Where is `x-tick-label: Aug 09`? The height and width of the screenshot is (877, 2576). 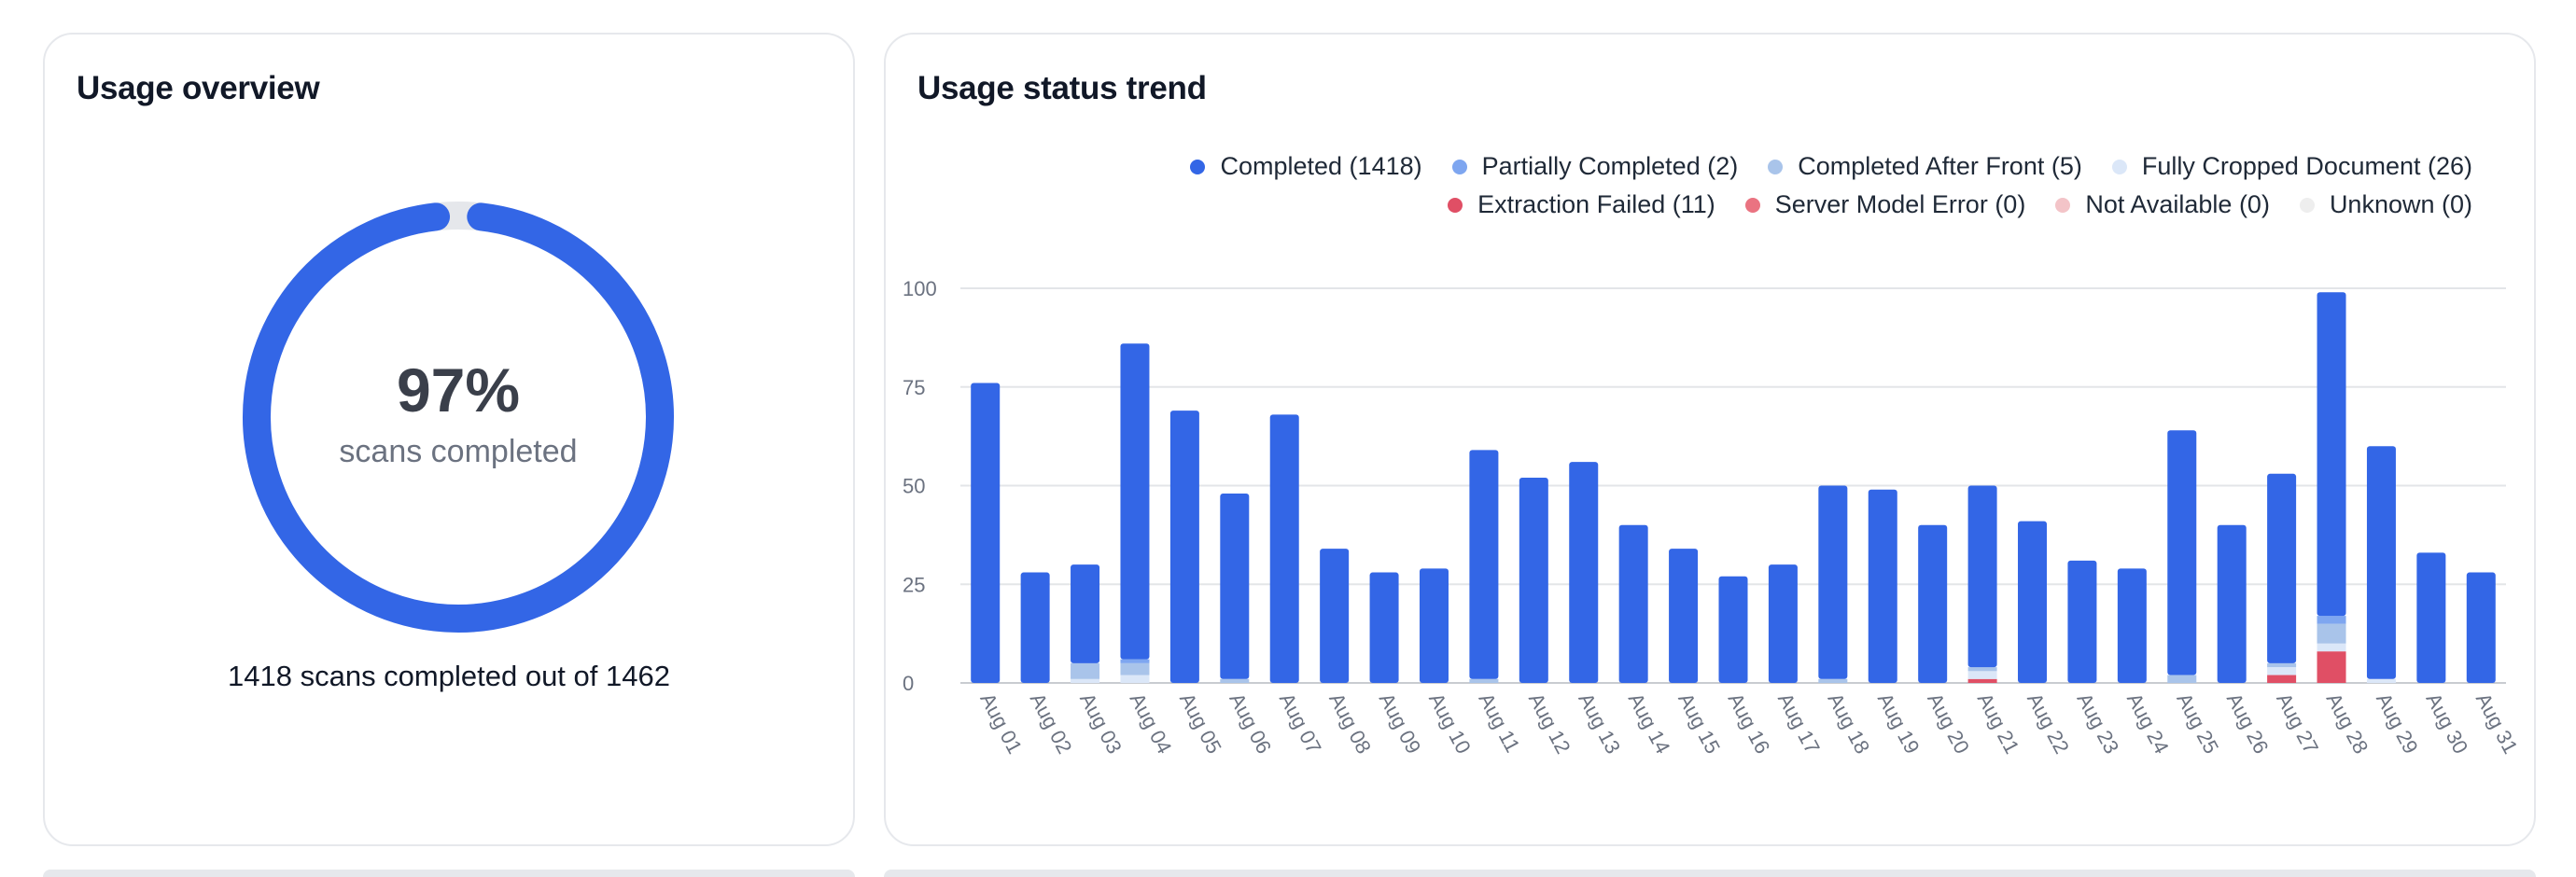 x-tick-label: Aug 09 is located at coordinates (1400, 723).